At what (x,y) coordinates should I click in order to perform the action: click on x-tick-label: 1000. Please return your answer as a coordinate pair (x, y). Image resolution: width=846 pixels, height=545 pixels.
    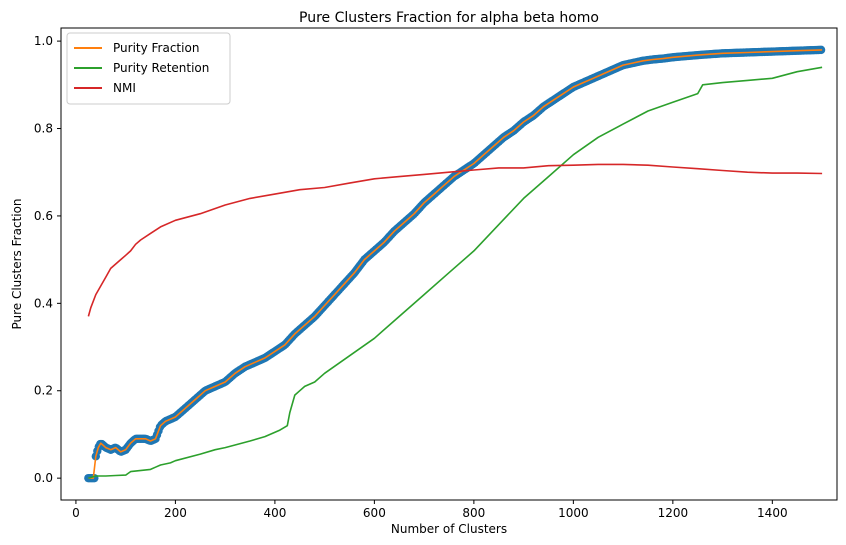
    Looking at the image, I should click on (573, 513).